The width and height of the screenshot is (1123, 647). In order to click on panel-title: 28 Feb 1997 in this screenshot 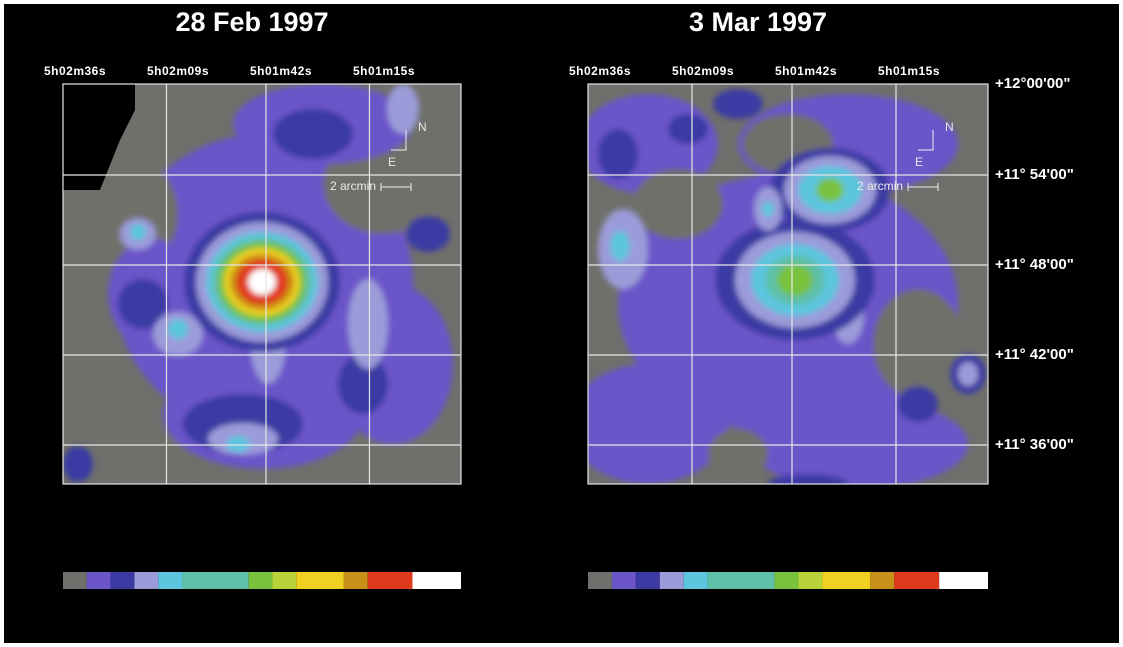, I will do `click(251, 22)`.